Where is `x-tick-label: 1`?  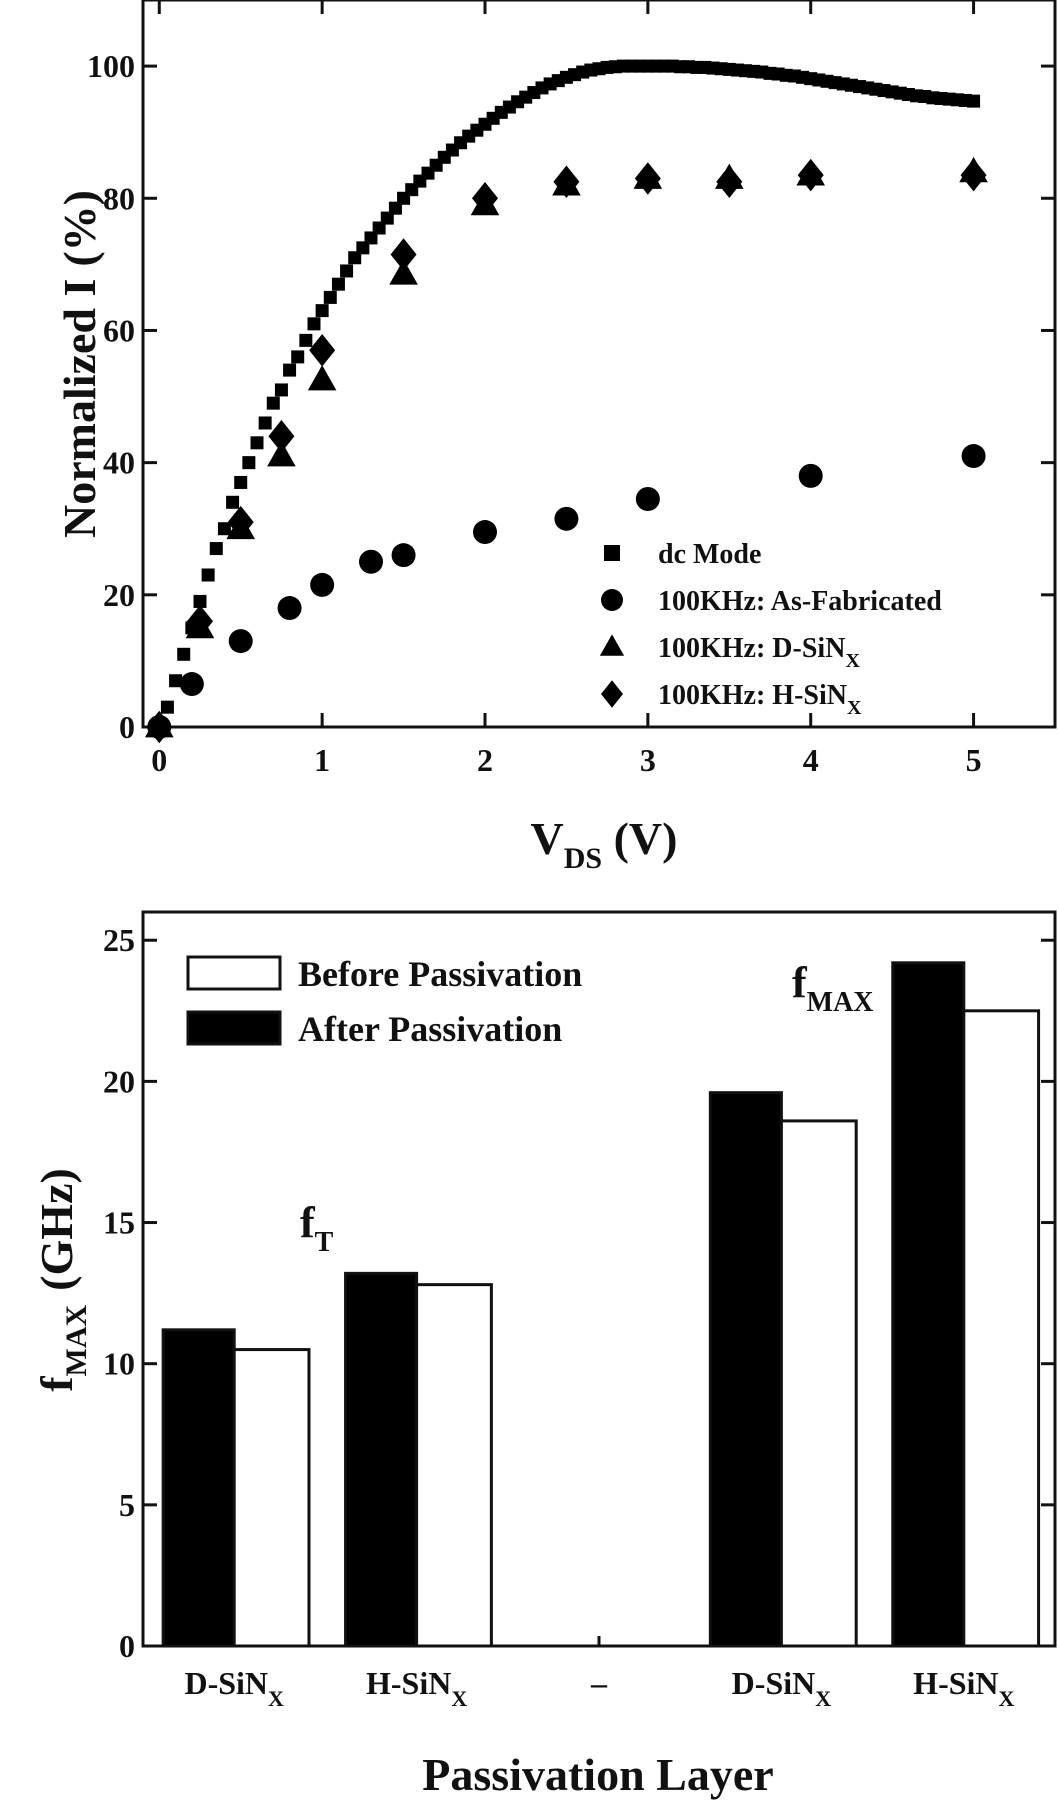
x-tick-label: 1 is located at coordinates (322, 760).